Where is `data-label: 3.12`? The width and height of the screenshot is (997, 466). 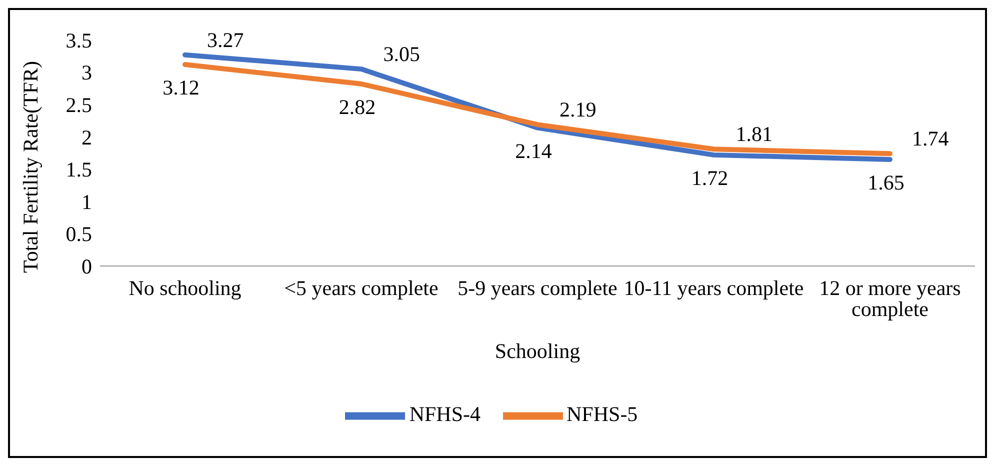
data-label: 3.12 is located at coordinates (181, 88).